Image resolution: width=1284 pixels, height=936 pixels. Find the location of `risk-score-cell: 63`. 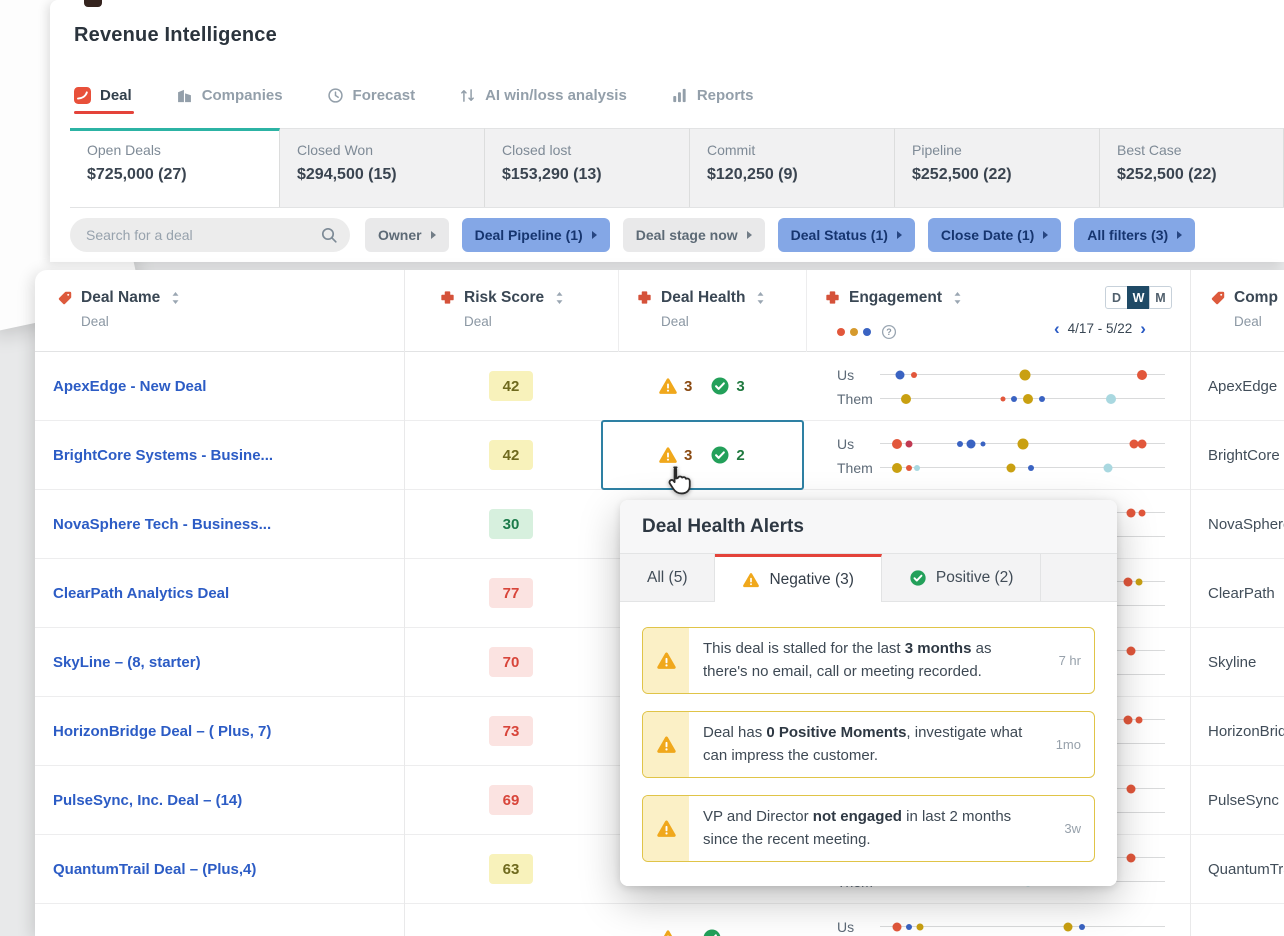

risk-score-cell: 63 is located at coordinates (511, 869).